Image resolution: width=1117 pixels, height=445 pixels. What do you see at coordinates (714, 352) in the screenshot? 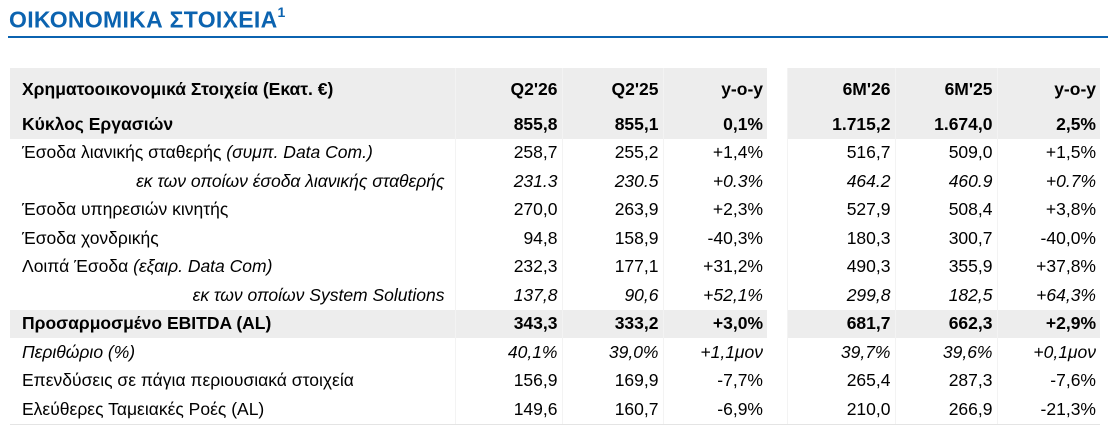
I see `value-cell: +1,1μον` at bounding box center [714, 352].